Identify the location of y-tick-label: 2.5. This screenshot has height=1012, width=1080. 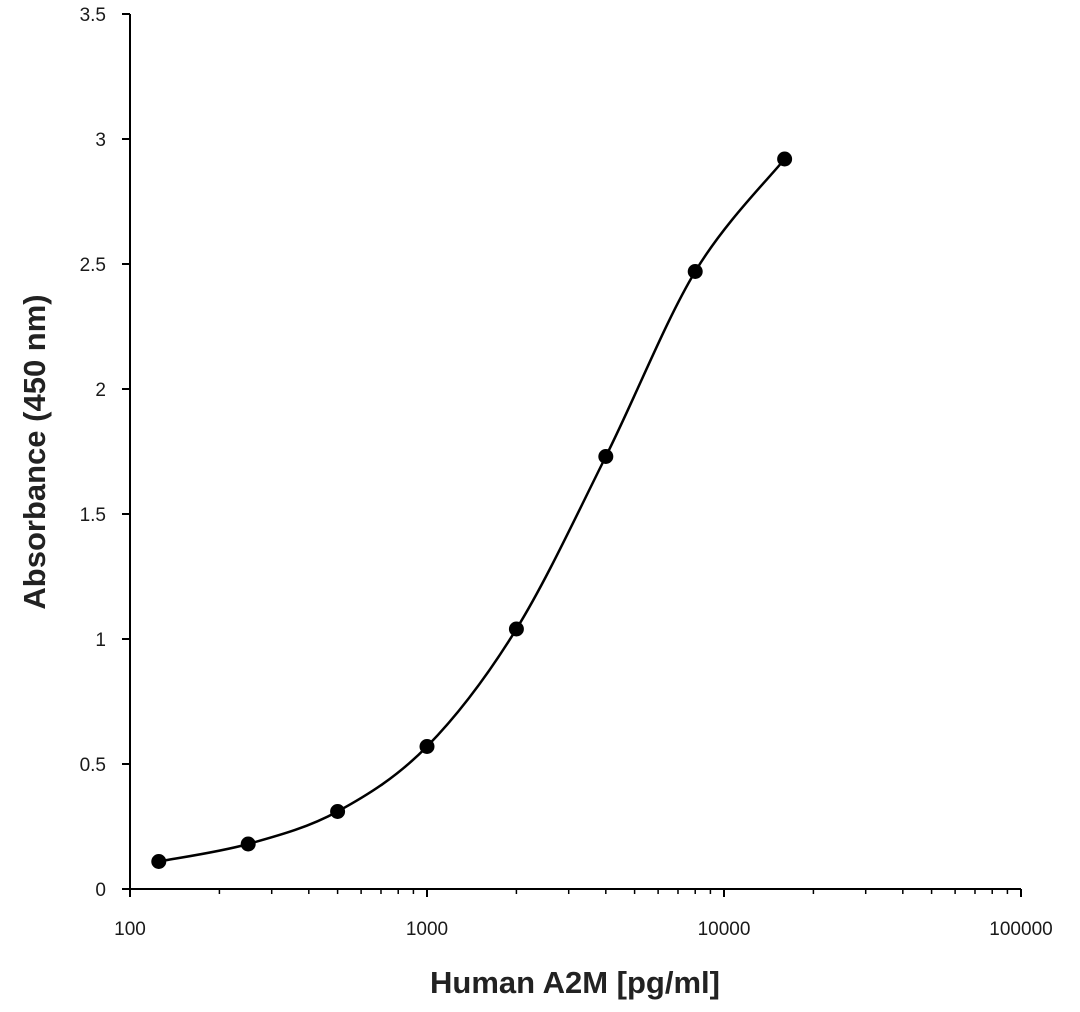
(93, 265).